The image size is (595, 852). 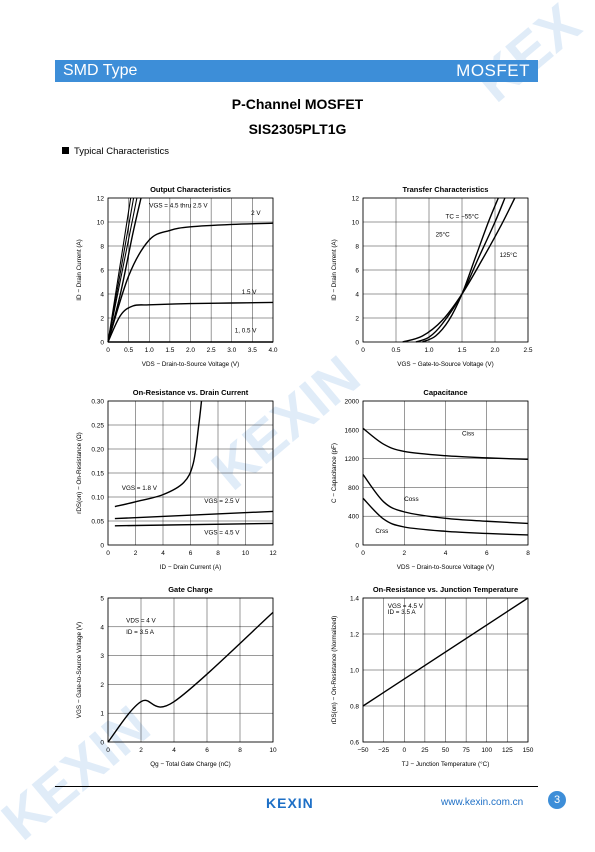 I want to click on x-tick-label: 75, so click(x=467, y=750).